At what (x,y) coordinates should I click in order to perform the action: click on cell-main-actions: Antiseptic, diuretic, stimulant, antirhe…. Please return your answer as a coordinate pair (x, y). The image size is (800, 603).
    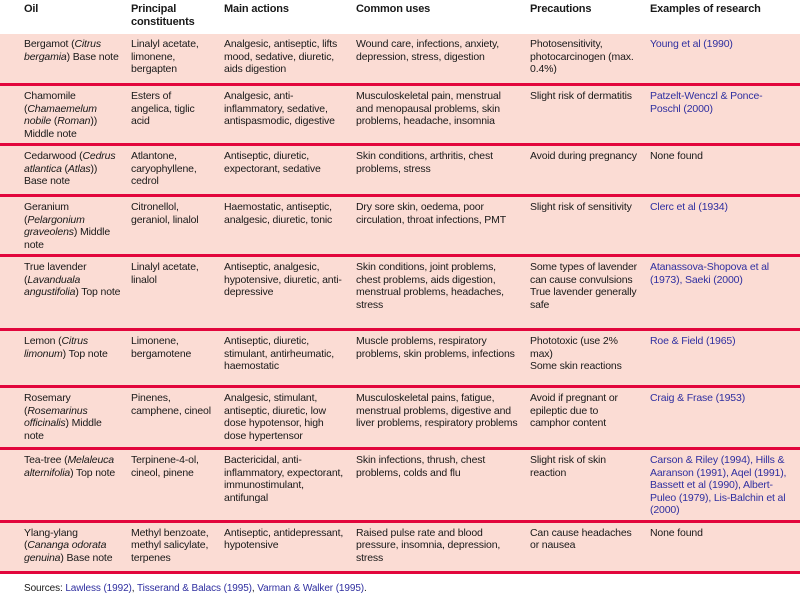
    Looking at the image, I should click on (290, 358).